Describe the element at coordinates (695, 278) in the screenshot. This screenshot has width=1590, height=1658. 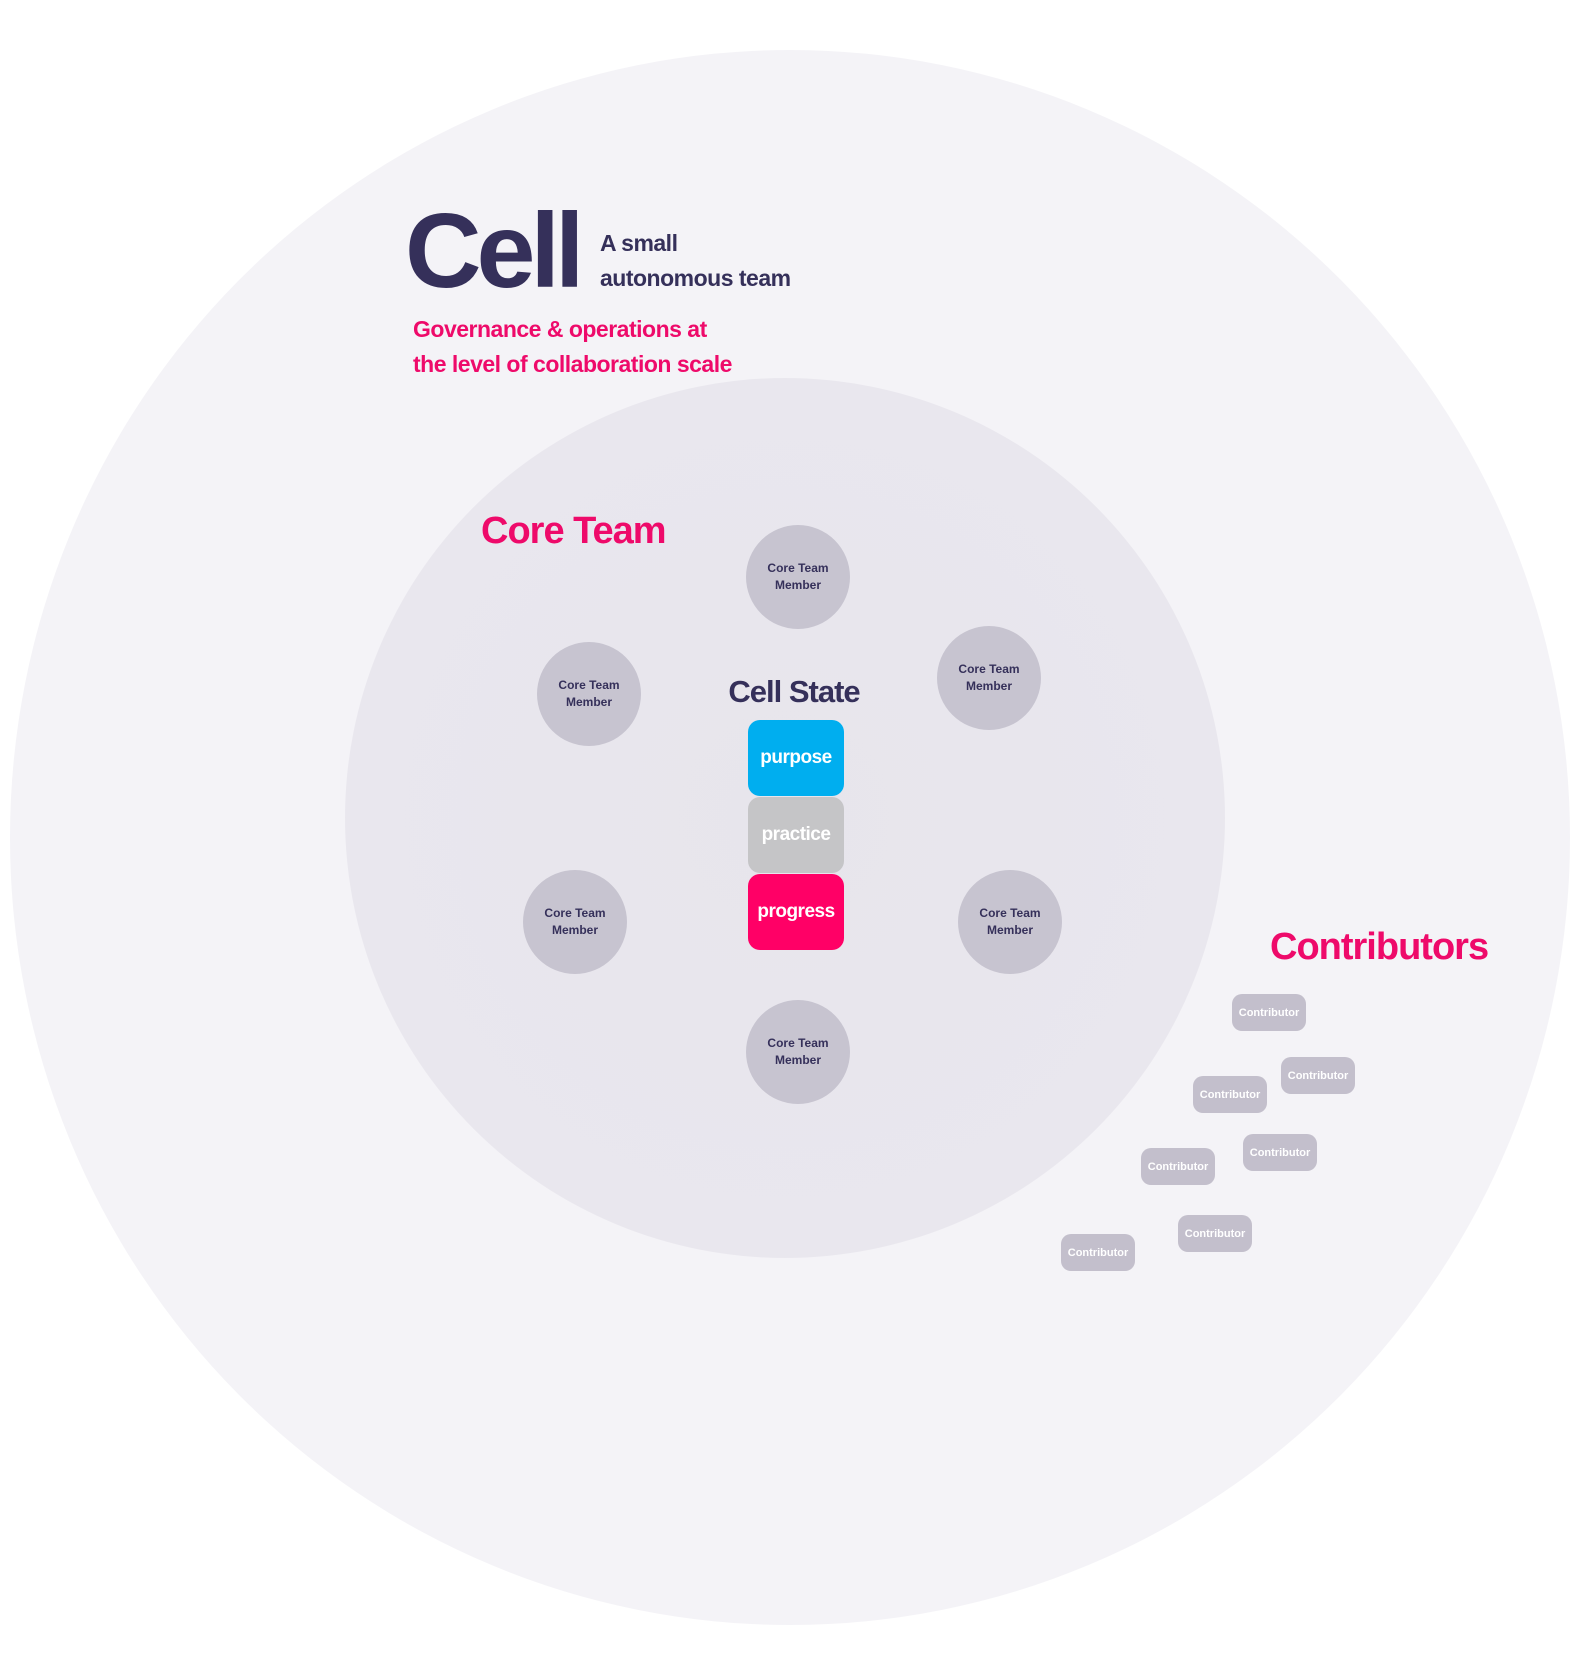
I see `cell-subtitle-line: autonomous team` at that location.